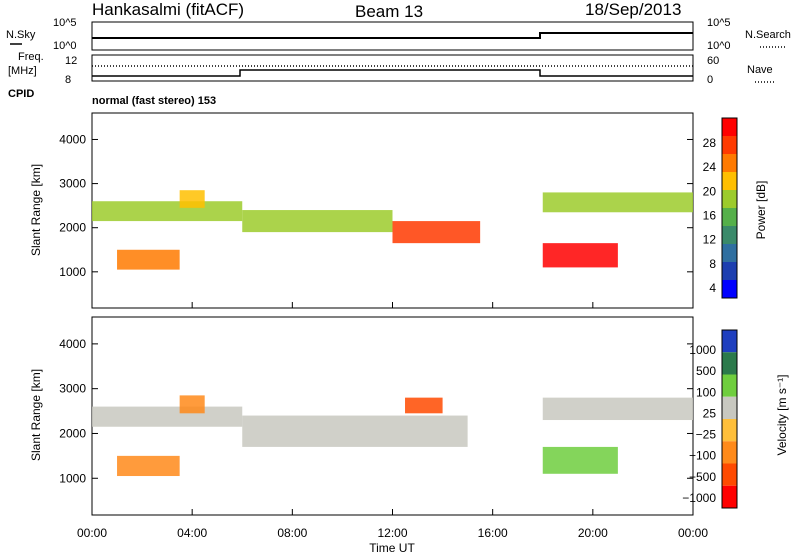 The height and width of the screenshot is (554, 800). What do you see at coordinates (706, 371) in the screenshot?
I see `velocity-colorbar-tick: 500` at bounding box center [706, 371].